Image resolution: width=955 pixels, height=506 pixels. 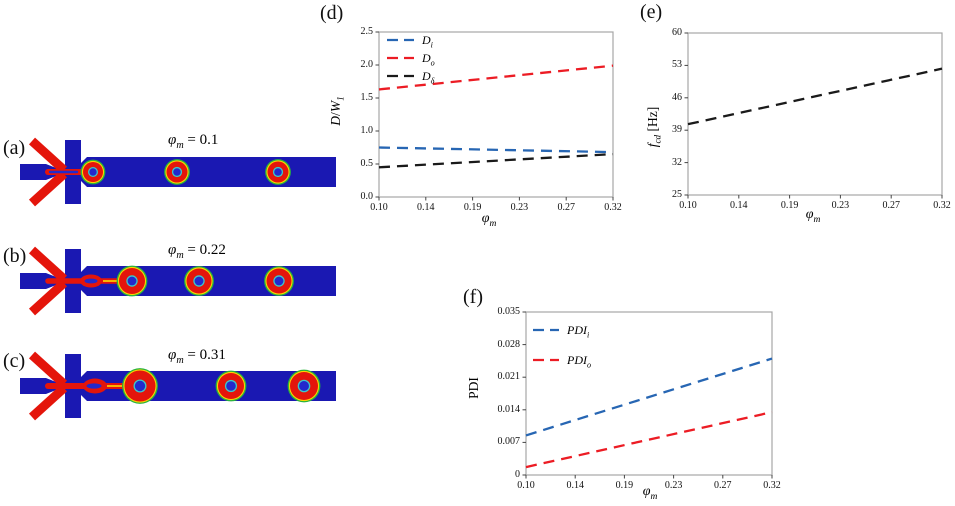 What do you see at coordinates (367, 130) in the screenshot?
I see `y-tick-label: 1.0` at bounding box center [367, 130].